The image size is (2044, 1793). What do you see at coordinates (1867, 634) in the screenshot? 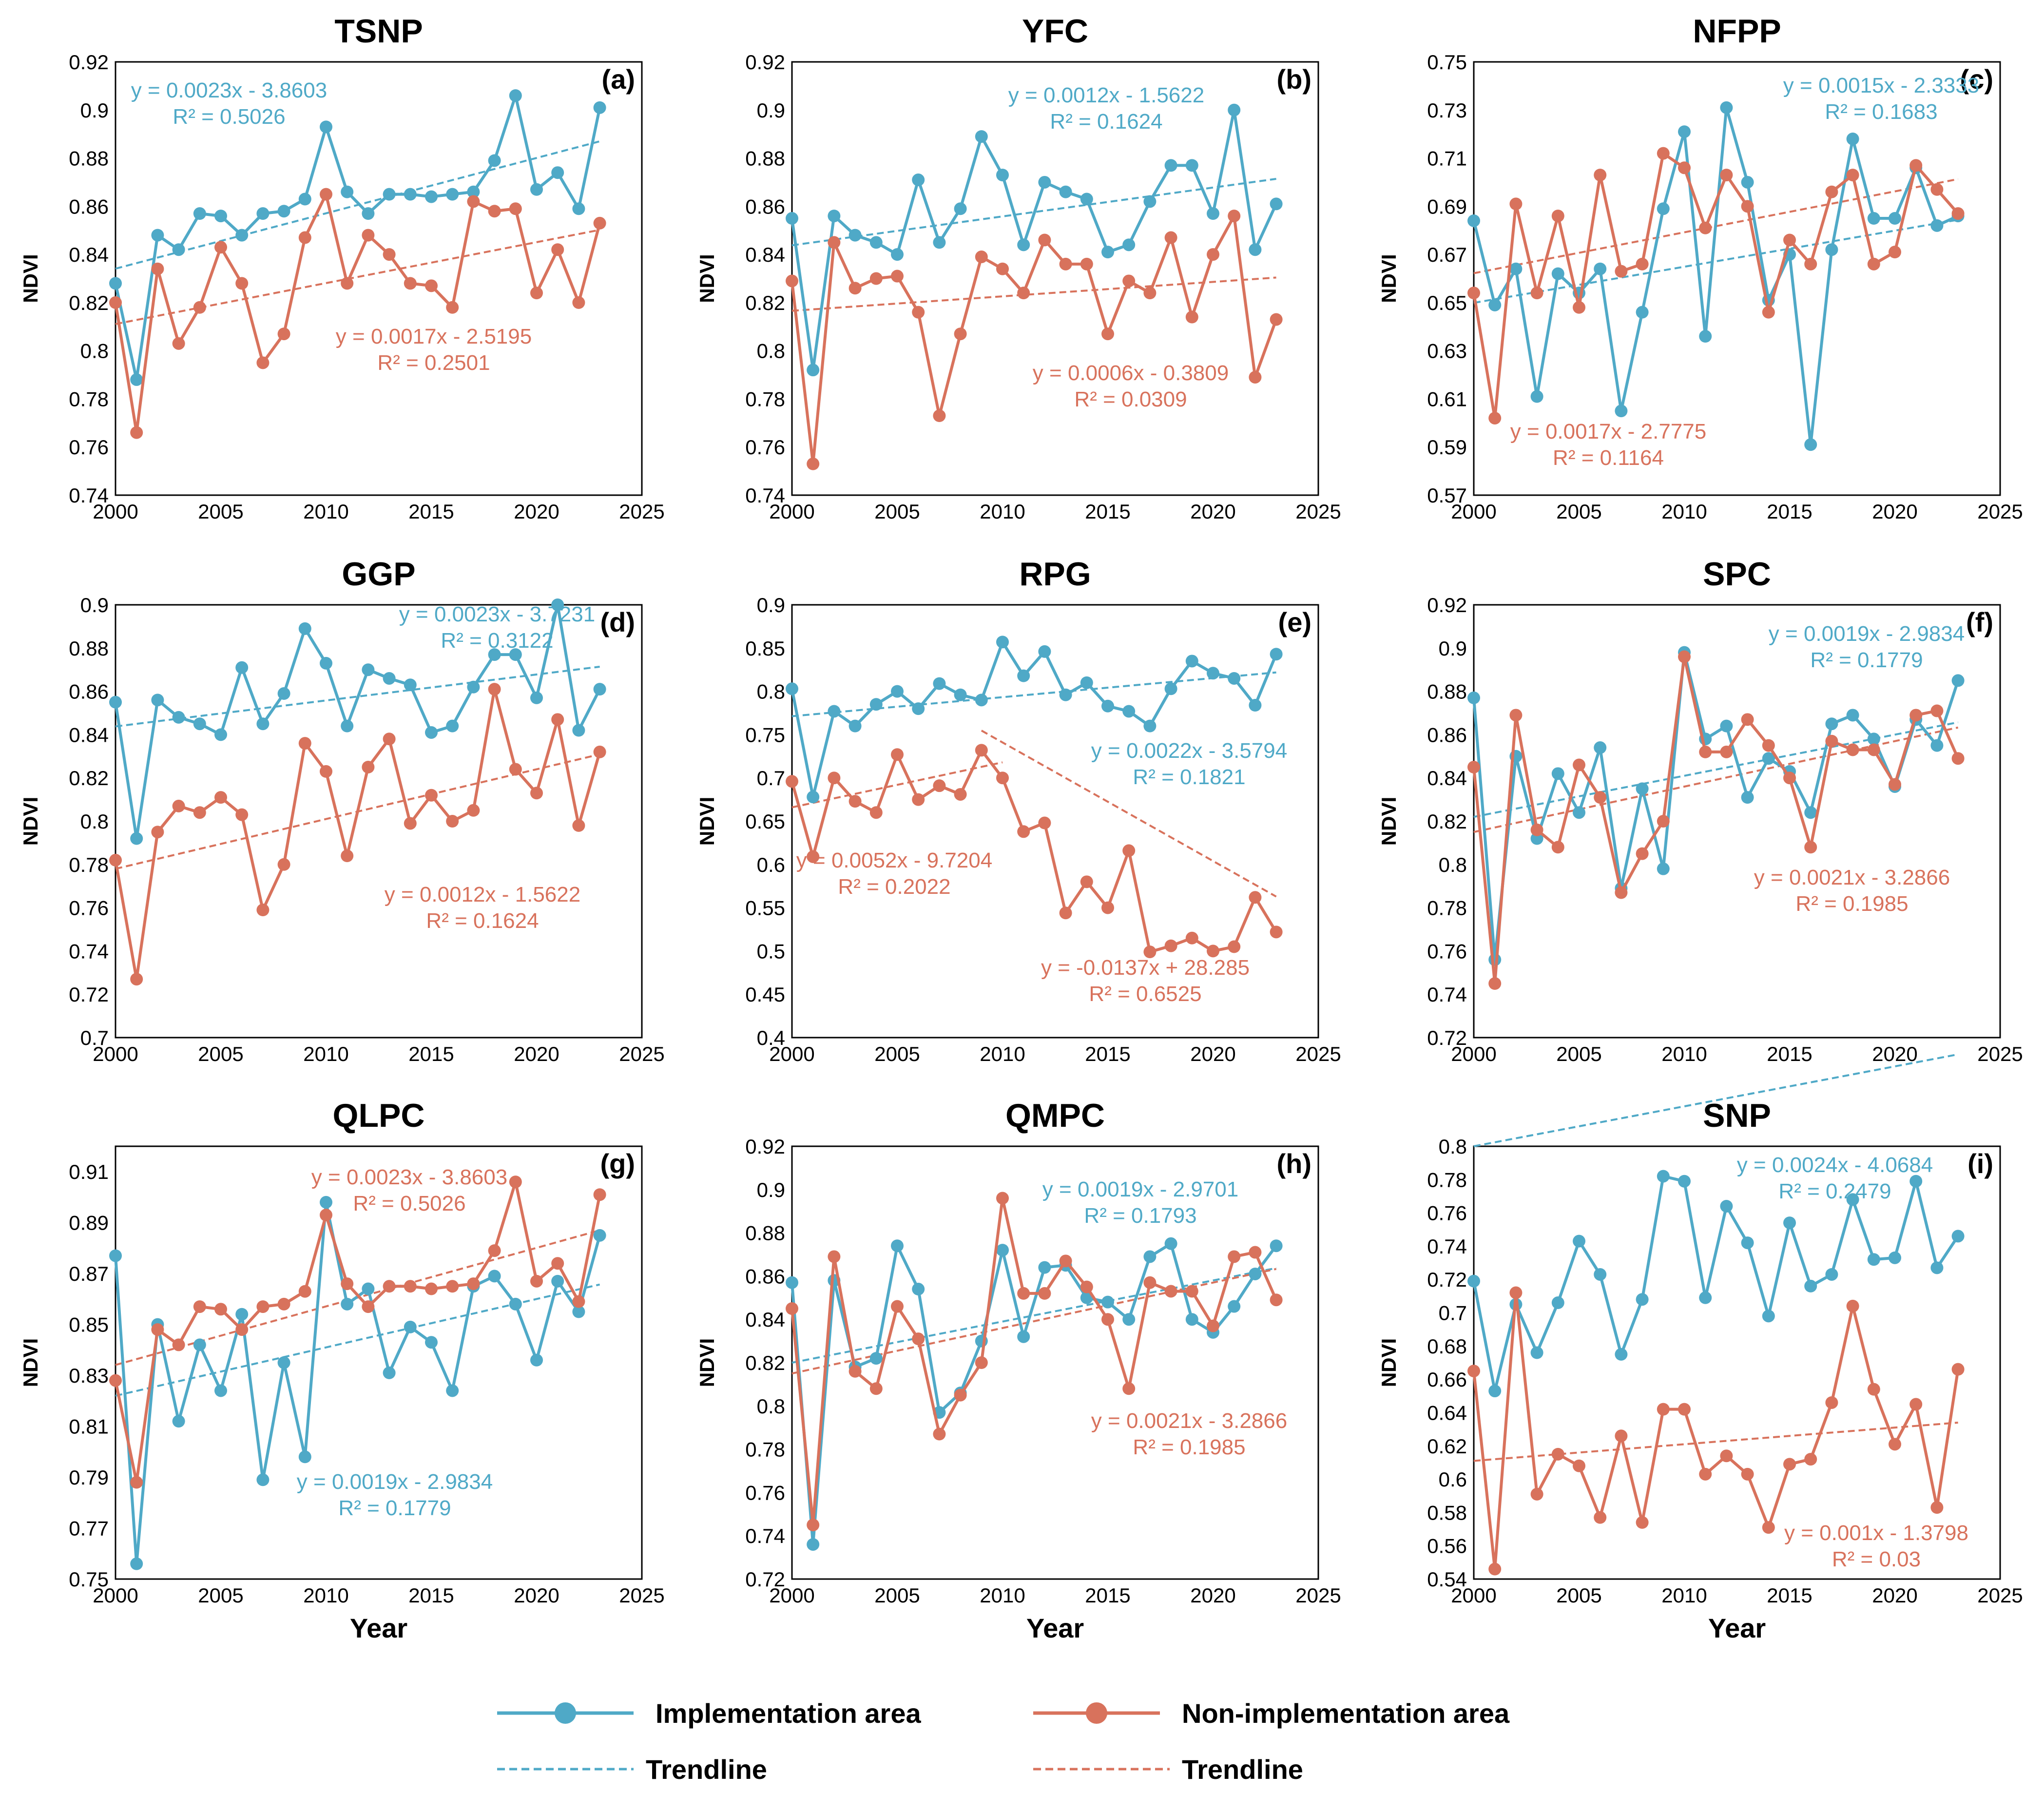
I see `trend-equation: y = 0.0019x - 2.9834` at bounding box center [1867, 634].